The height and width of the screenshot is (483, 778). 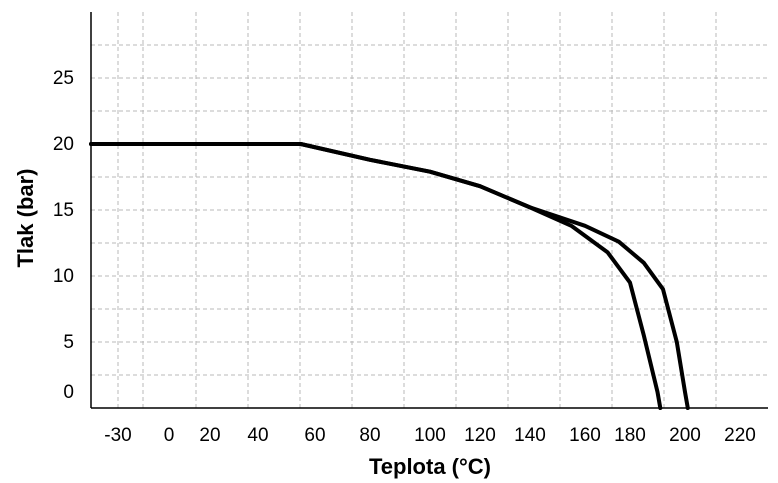 I want to click on x-tick-label: 100, so click(x=430, y=435).